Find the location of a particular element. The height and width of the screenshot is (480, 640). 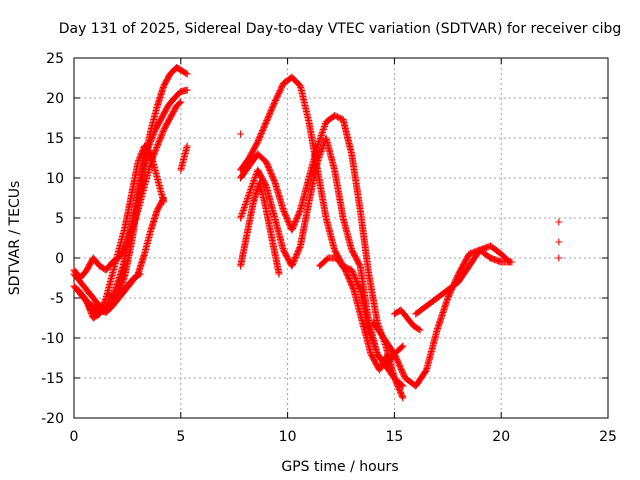

series-isolated is located at coordinates (400, 196).